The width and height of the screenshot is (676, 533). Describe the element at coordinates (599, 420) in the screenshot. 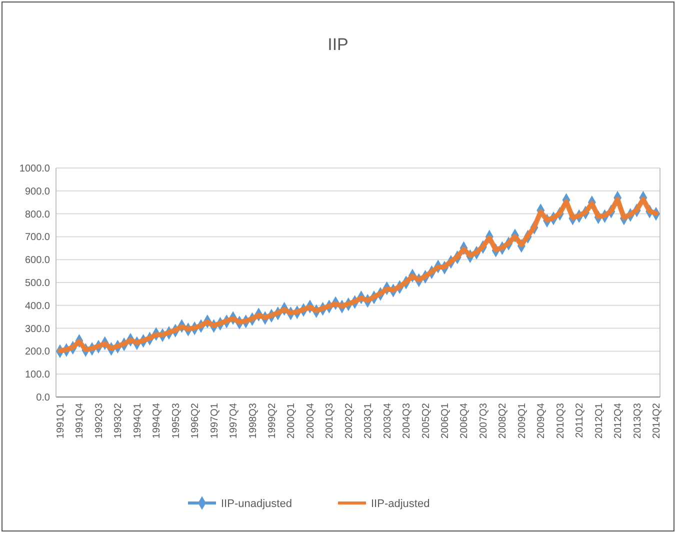

I see `x-tick-label: 2012Q1` at that location.